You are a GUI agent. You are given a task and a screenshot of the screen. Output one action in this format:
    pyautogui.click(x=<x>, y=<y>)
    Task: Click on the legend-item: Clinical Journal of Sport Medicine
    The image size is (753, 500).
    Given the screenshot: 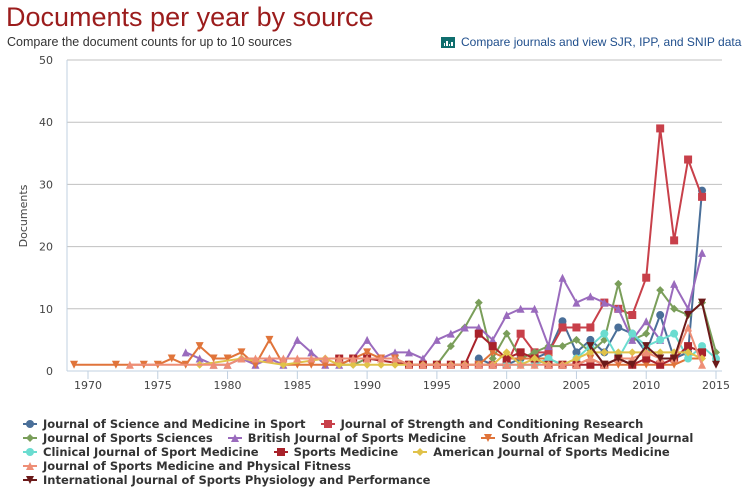 What is the action you would take?
    pyautogui.click(x=140, y=452)
    